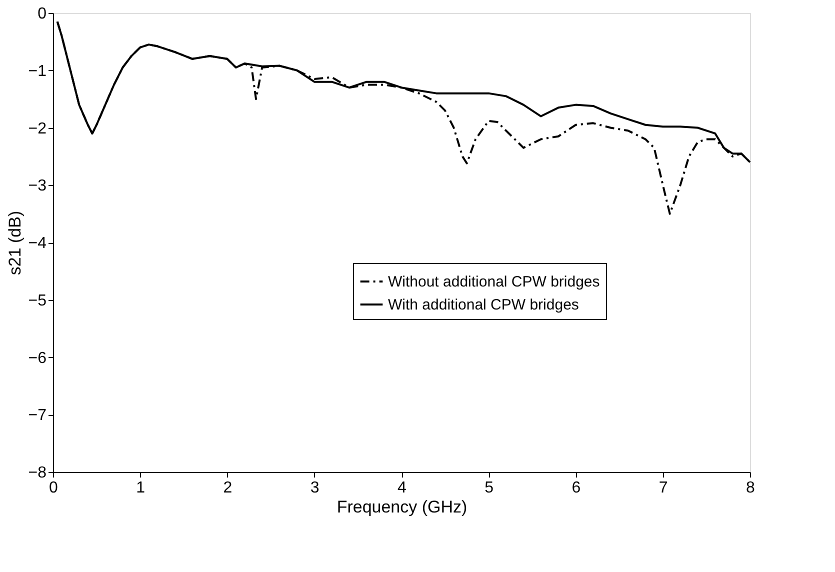 This screenshot has height=572, width=835. What do you see at coordinates (576, 488) in the screenshot?
I see `x-tick-label: 6` at bounding box center [576, 488].